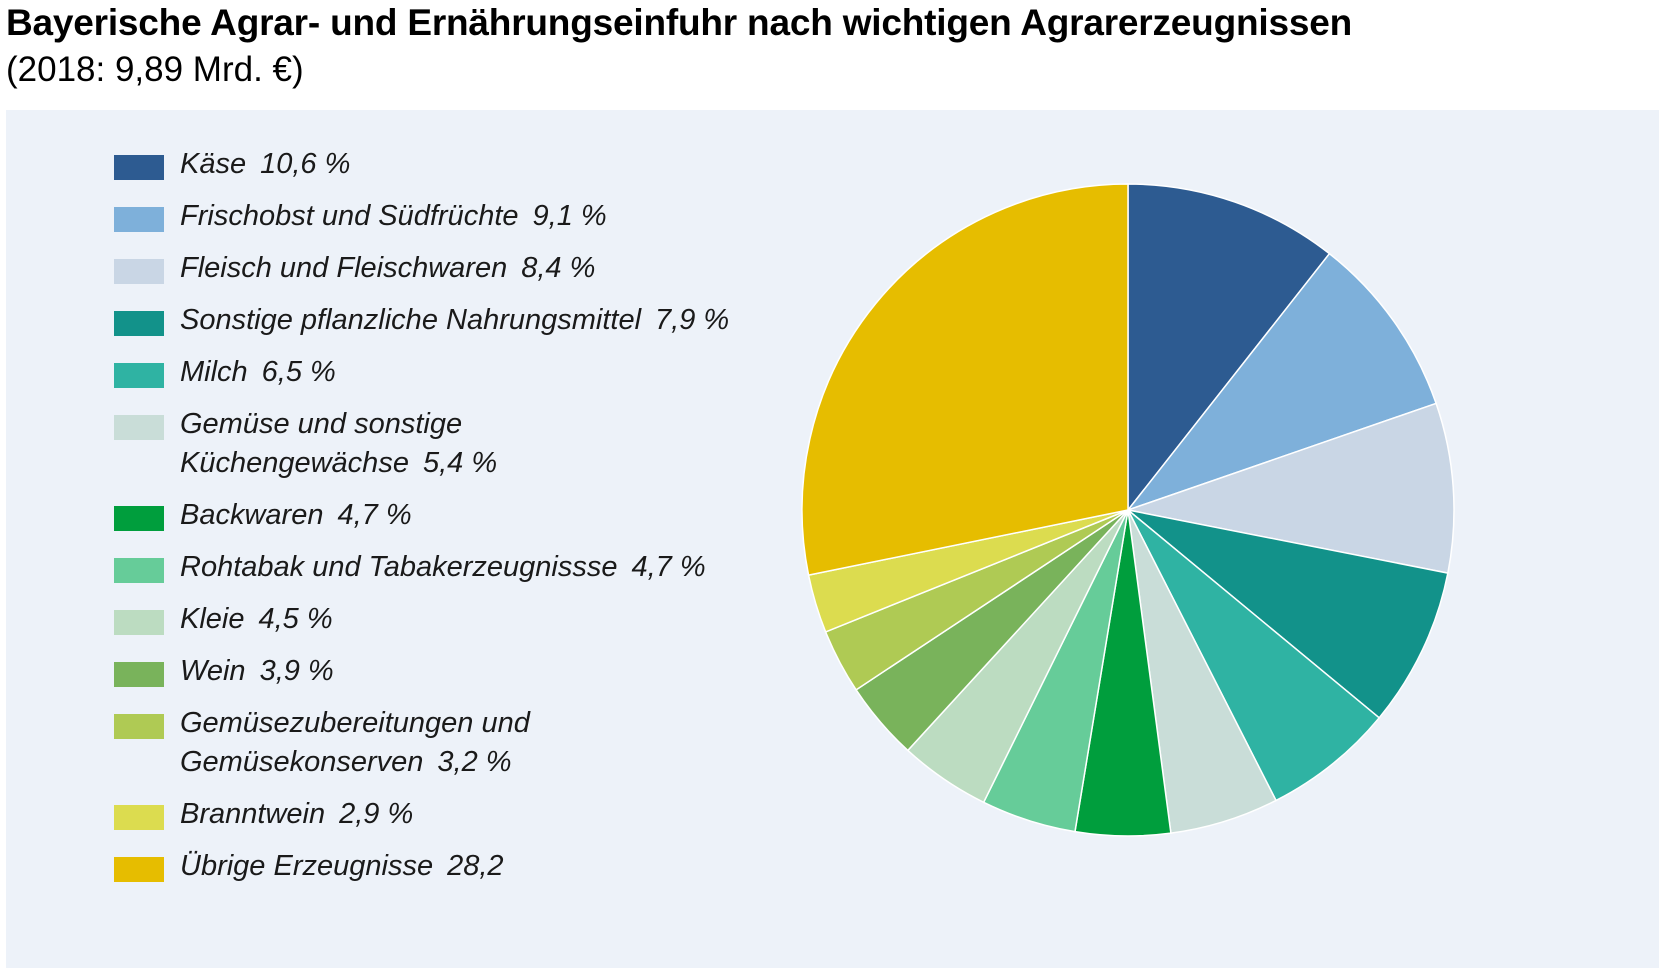 The height and width of the screenshot is (969, 1659). I want to click on legend-name: Gemüse und sonstige Küchengewächse, so click(321, 443).